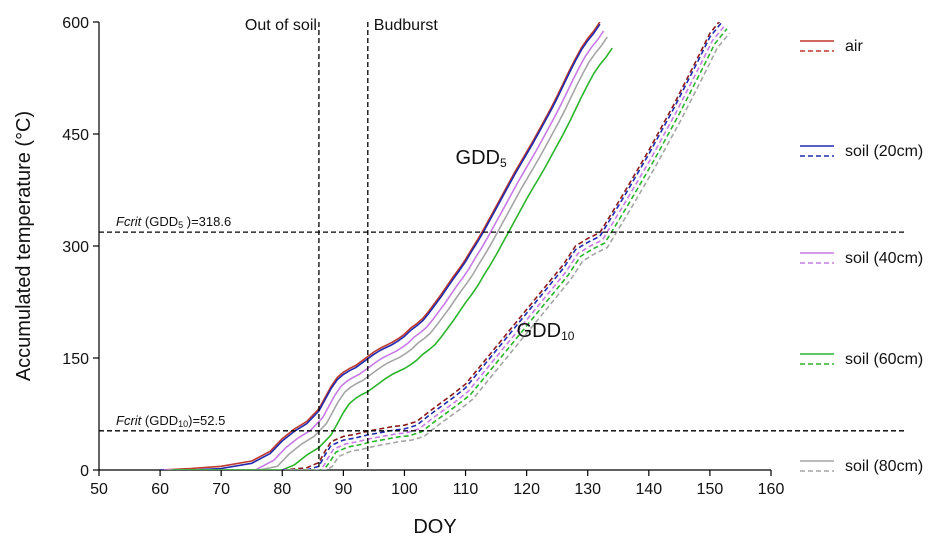  Describe the element at coordinates (568, 336) in the screenshot. I see `group-label-sub: 10` at that location.